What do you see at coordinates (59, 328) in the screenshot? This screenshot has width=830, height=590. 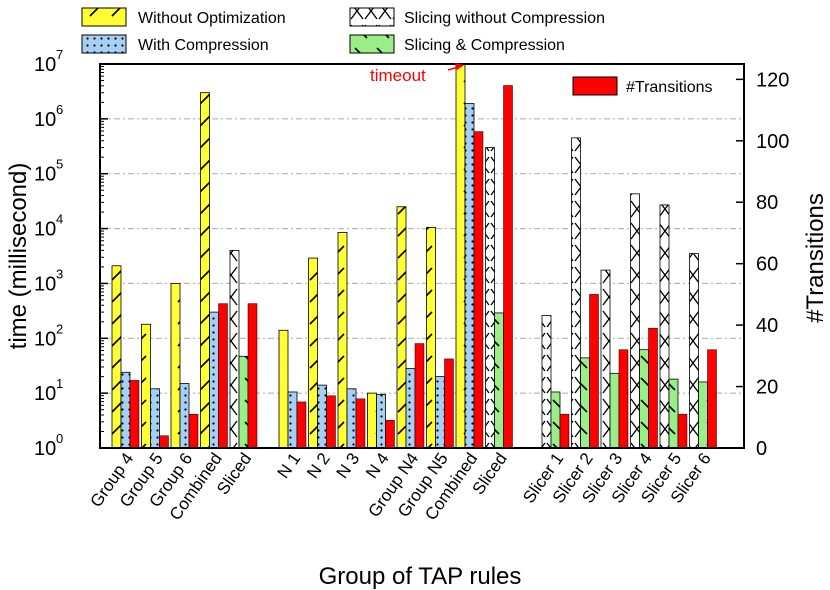 I see `y-tick-exponent: 2` at bounding box center [59, 328].